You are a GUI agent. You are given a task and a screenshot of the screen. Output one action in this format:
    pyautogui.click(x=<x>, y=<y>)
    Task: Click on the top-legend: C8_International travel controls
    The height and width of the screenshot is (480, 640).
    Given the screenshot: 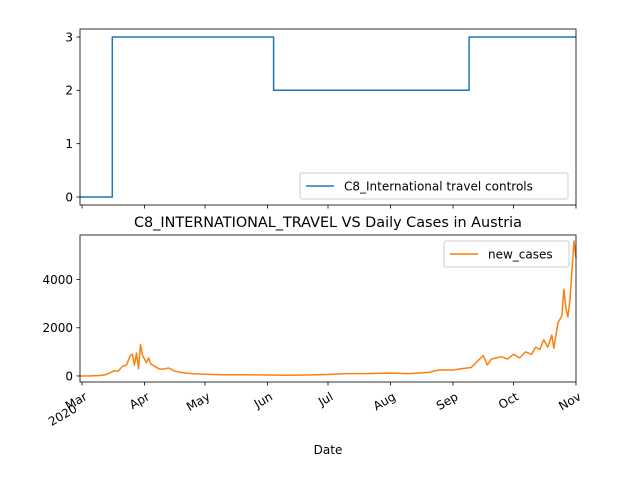 What is the action you would take?
    pyautogui.click(x=434, y=186)
    